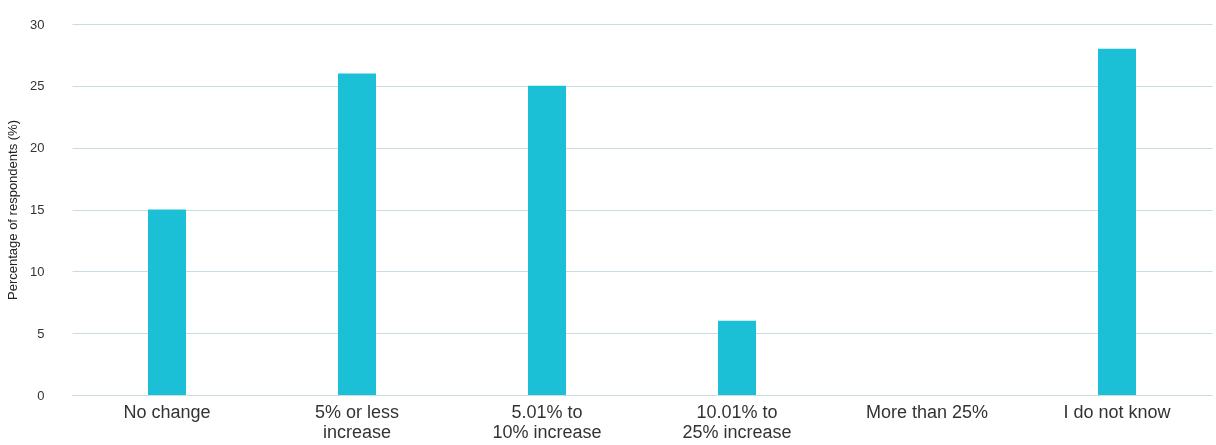 The width and height of the screenshot is (1216, 445). Describe the element at coordinates (13, 210) in the screenshot. I see `y-axis-title: Percentage of respondents (%)` at that location.